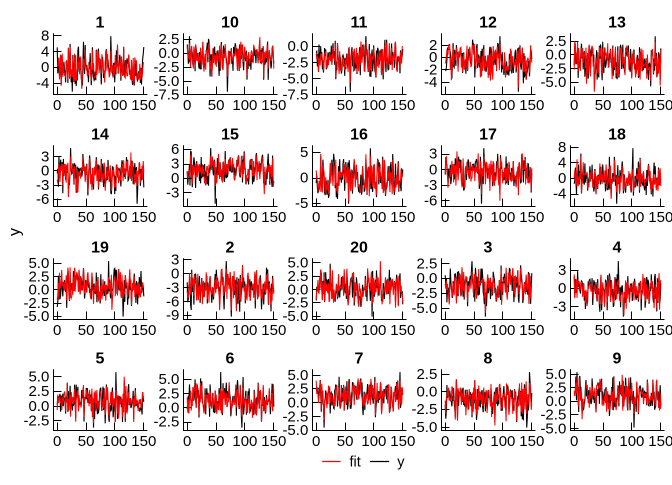 This screenshot has width=672, height=485. What do you see at coordinates (562, 270) in the screenshot?
I see `svg-text: 3` at bounding box center [562, 270].